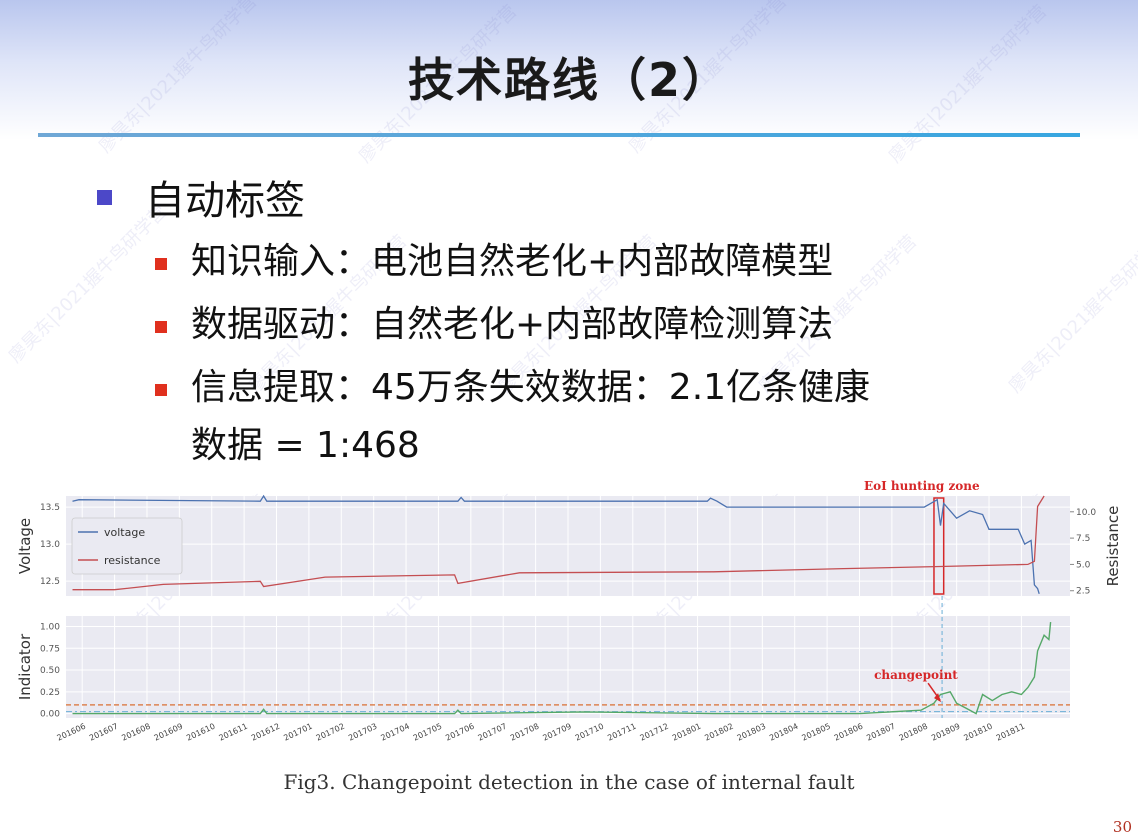 This screenshot has height=839, width=1138. What do you see at coordinates (168, 732) in the screenshot?
I see `x-tick-label: 201609` at bounding box center [168, 732].